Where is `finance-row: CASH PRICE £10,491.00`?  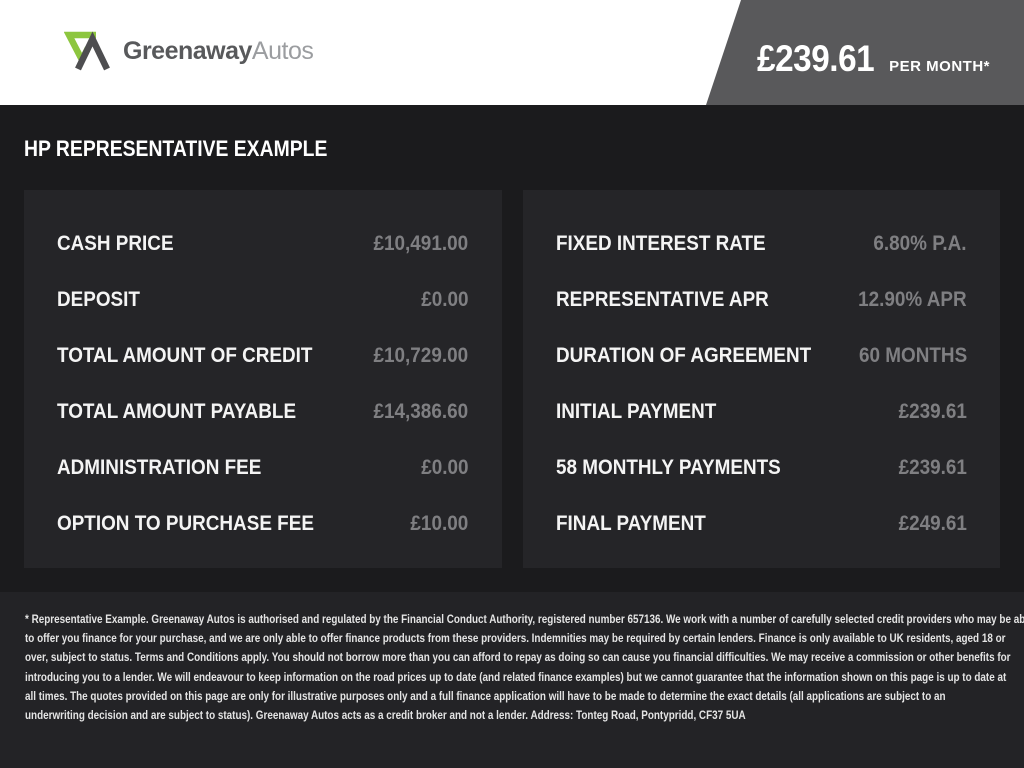
finance-row: CASH PRICE £10,491.00 is located at coordinates (263, 244).